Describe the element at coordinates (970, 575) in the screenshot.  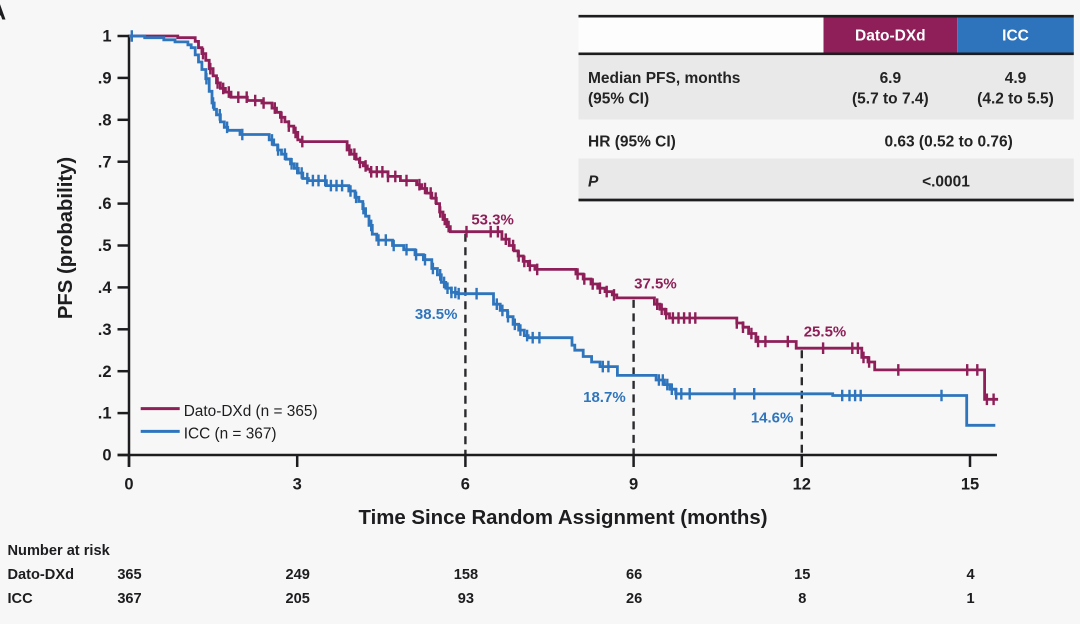
I see `svg-text: 4` at that location.